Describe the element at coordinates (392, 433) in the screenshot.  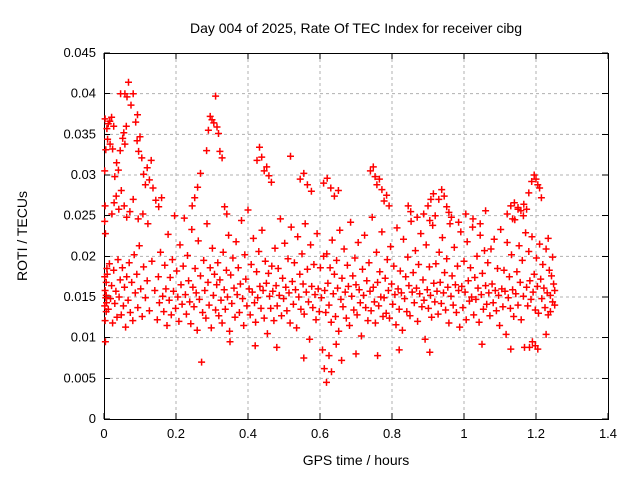
I see `x-tick-label: 0.8` at that location.